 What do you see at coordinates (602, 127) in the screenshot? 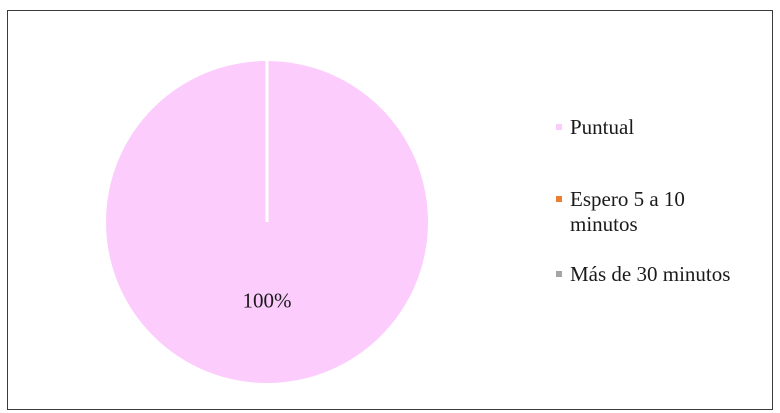
I see `legend-label-puntual: Puntual` at bounding box center [602, 127].